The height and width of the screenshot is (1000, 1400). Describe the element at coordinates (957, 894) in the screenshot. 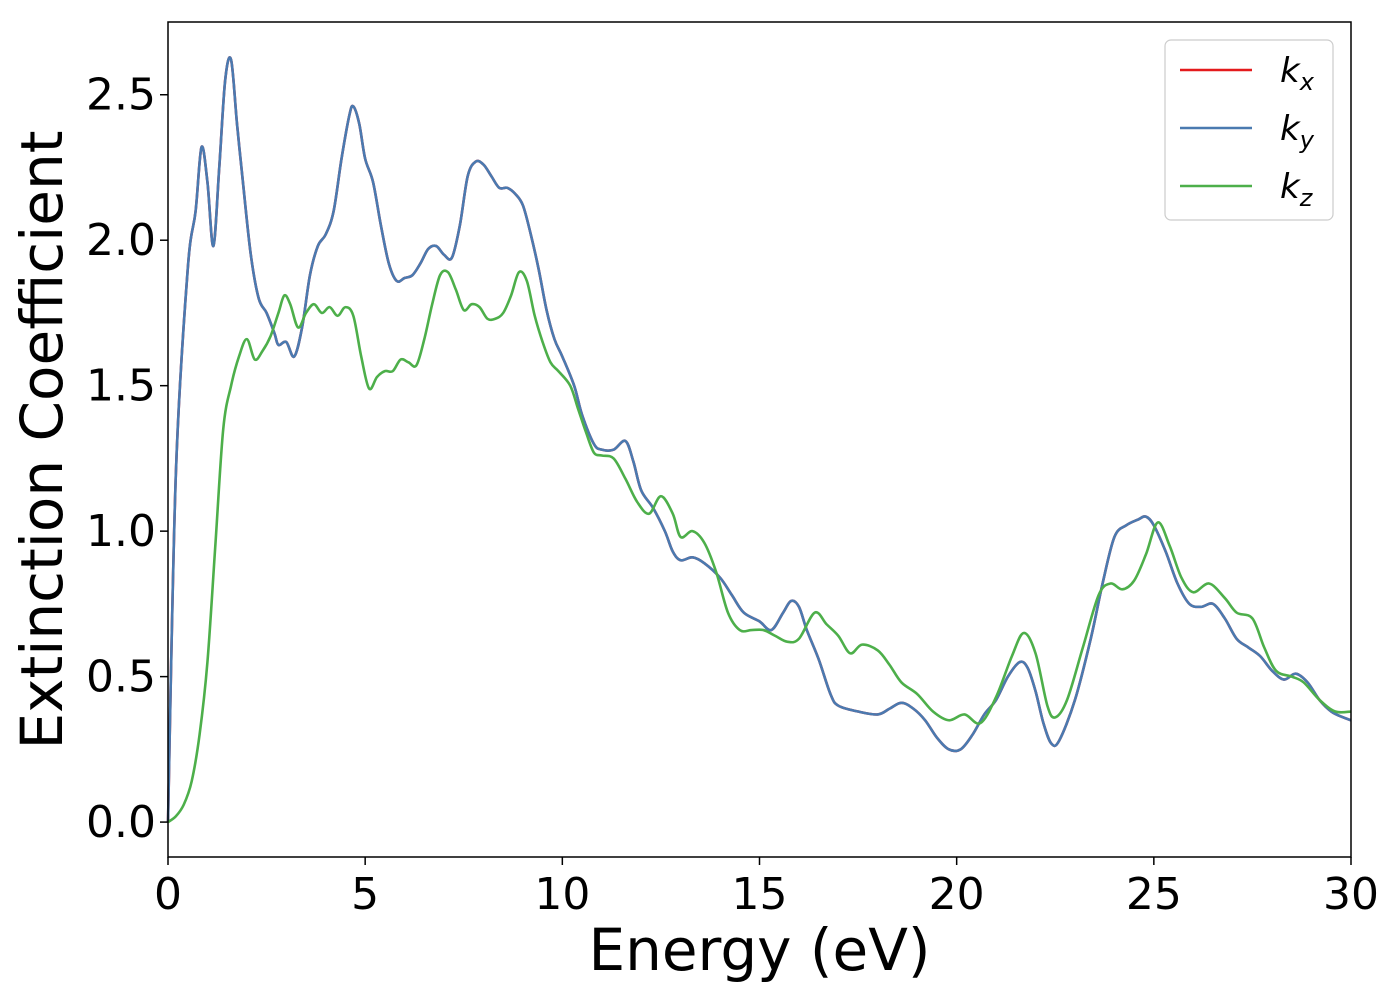

I see `x-tick-label: 20` at that location.